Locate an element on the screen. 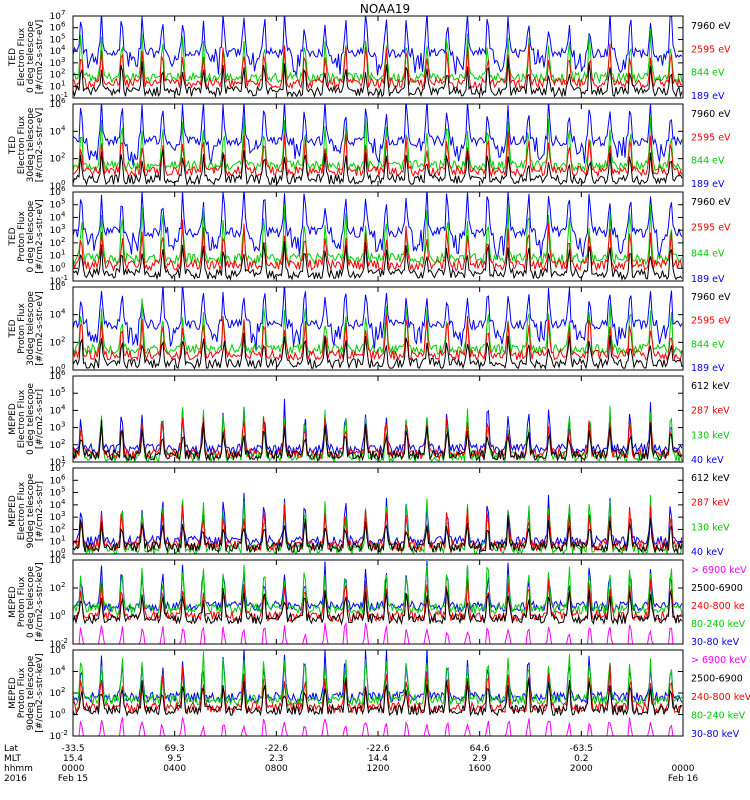  x-tick-hhmm: 0400 is located at coordinates (174, 769).